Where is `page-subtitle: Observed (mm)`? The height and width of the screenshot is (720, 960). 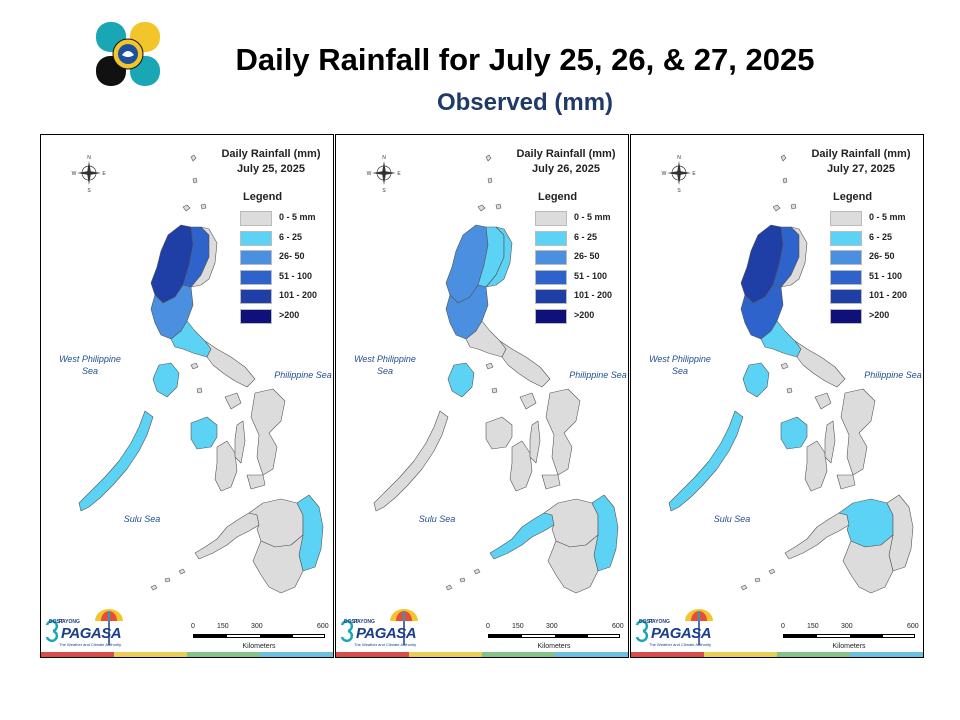
page-subtitle: Observed (mm) is located at coordinates (525, 102).